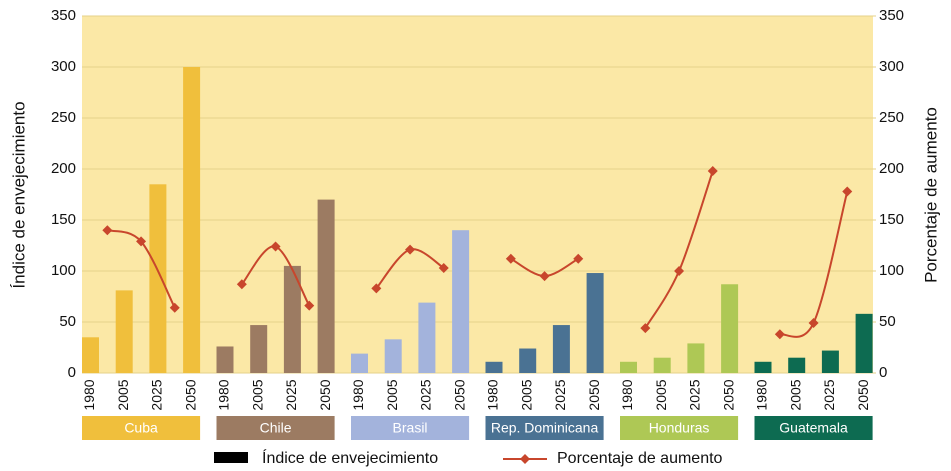  I want to click on y2-tick-label: 100, so click(891, 270).